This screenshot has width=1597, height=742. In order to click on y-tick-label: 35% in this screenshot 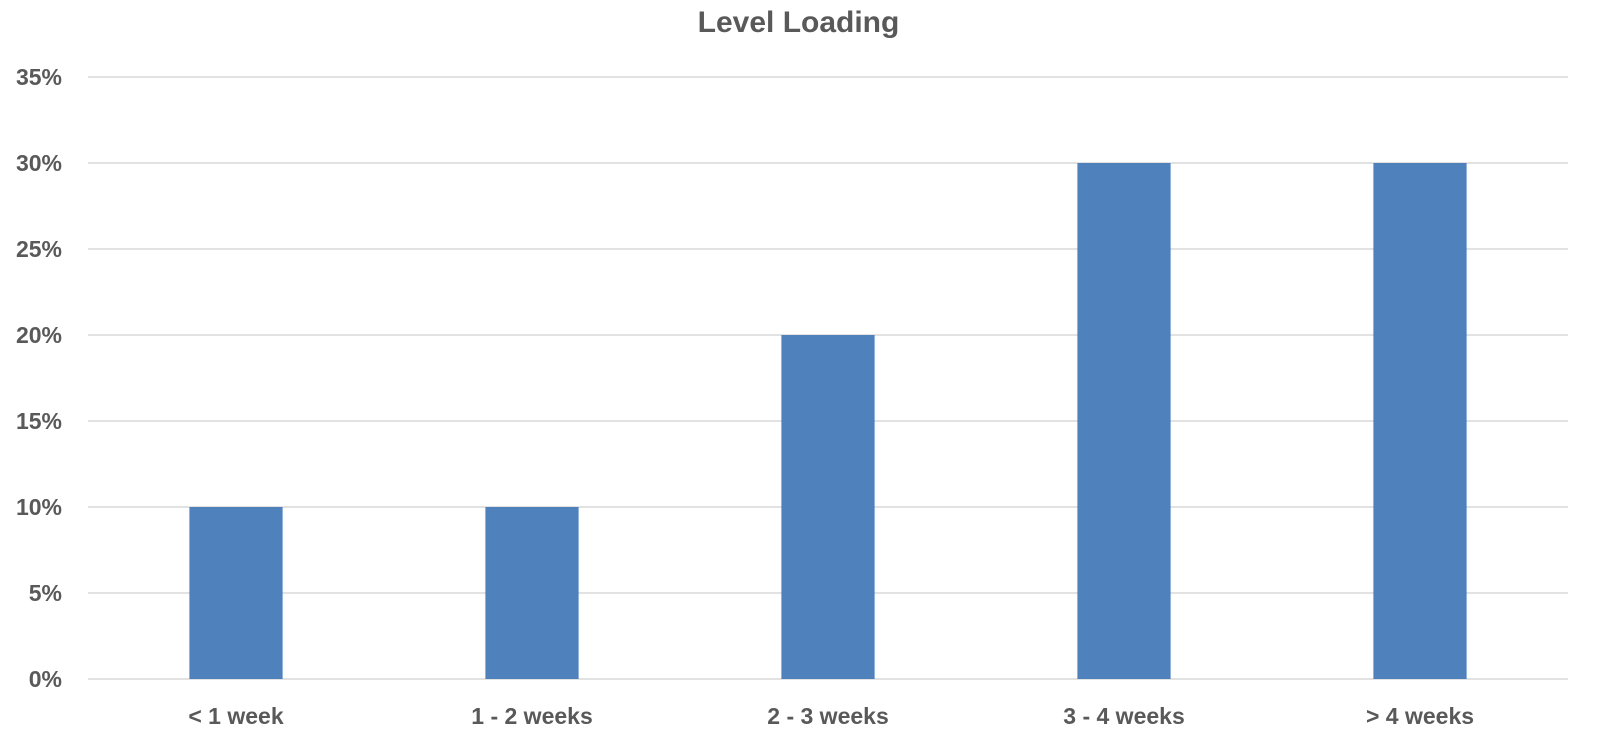, I will do `click(39, 77)`.